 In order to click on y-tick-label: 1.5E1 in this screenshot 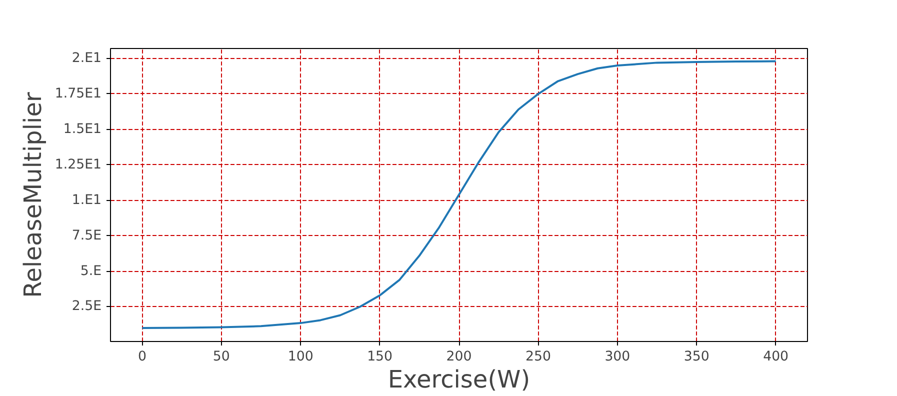, I will do `click(82, 129)`.